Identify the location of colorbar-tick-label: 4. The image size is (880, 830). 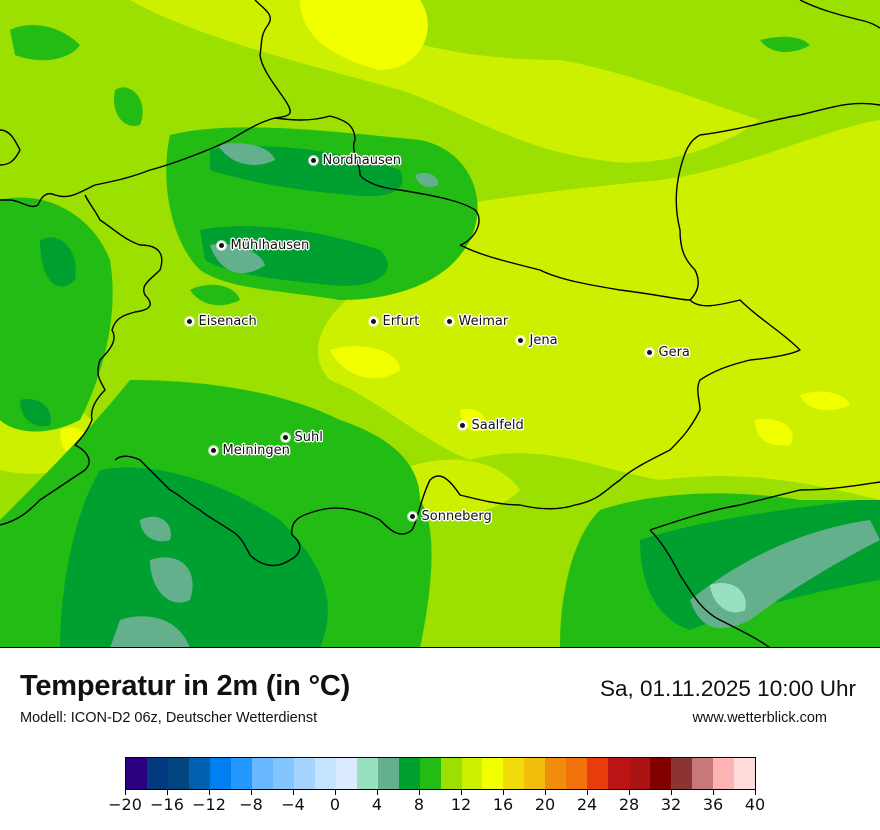
(377, 804).